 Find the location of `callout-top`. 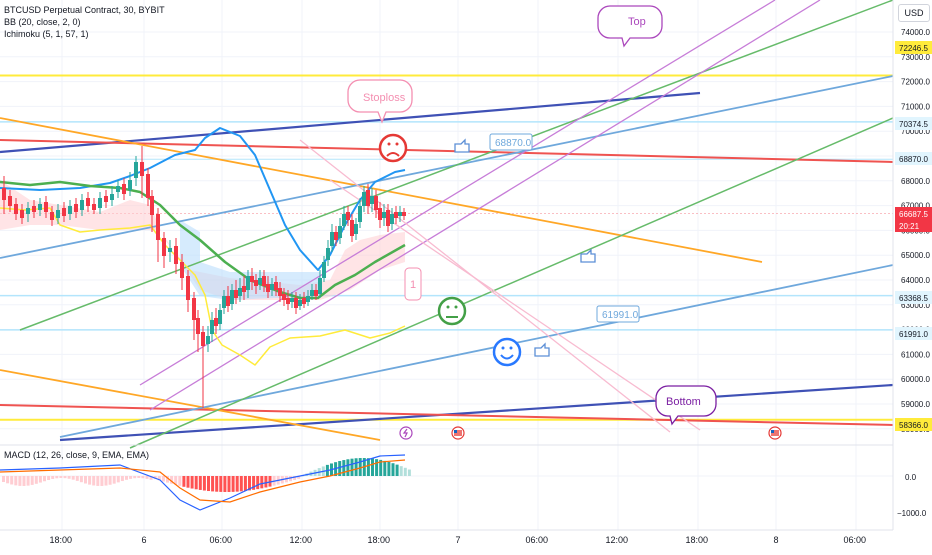

callout-top is located at coordinates (630, 26).